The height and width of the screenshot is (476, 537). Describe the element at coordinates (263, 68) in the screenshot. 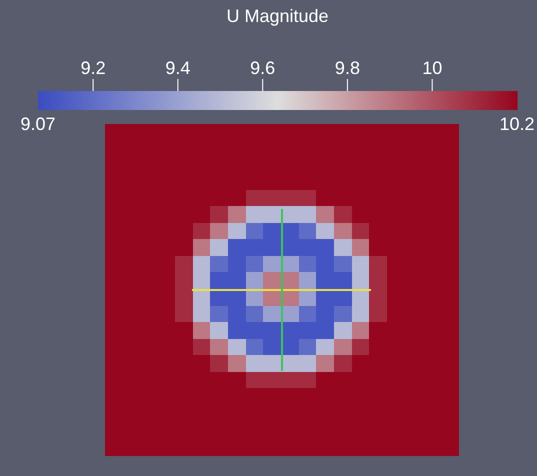

I see `color-bar-label: 9.6` at that location.